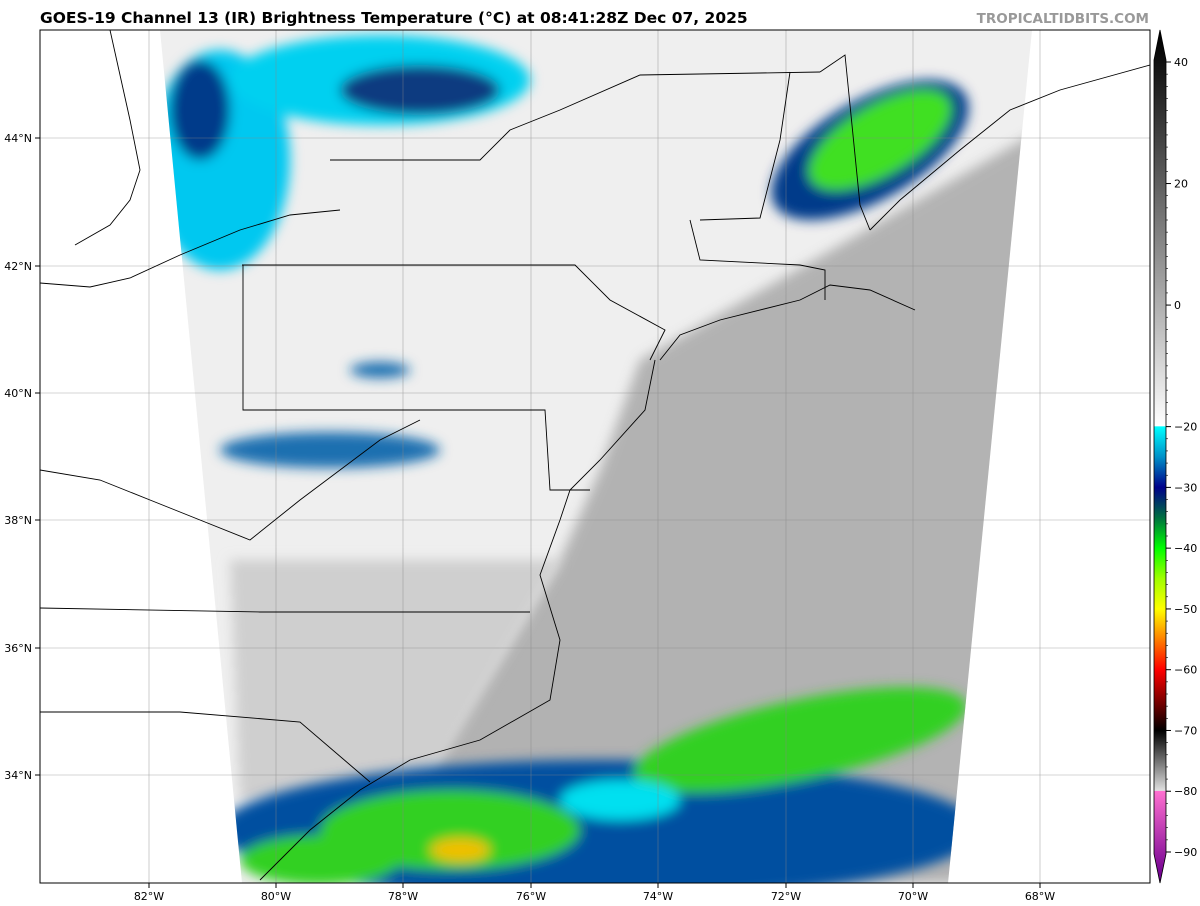 This screenshot has height=906, width=1200. Describe the element at coordinates (1177, 305) in the screenshot. I see `colorbar-label: 0` at that location.